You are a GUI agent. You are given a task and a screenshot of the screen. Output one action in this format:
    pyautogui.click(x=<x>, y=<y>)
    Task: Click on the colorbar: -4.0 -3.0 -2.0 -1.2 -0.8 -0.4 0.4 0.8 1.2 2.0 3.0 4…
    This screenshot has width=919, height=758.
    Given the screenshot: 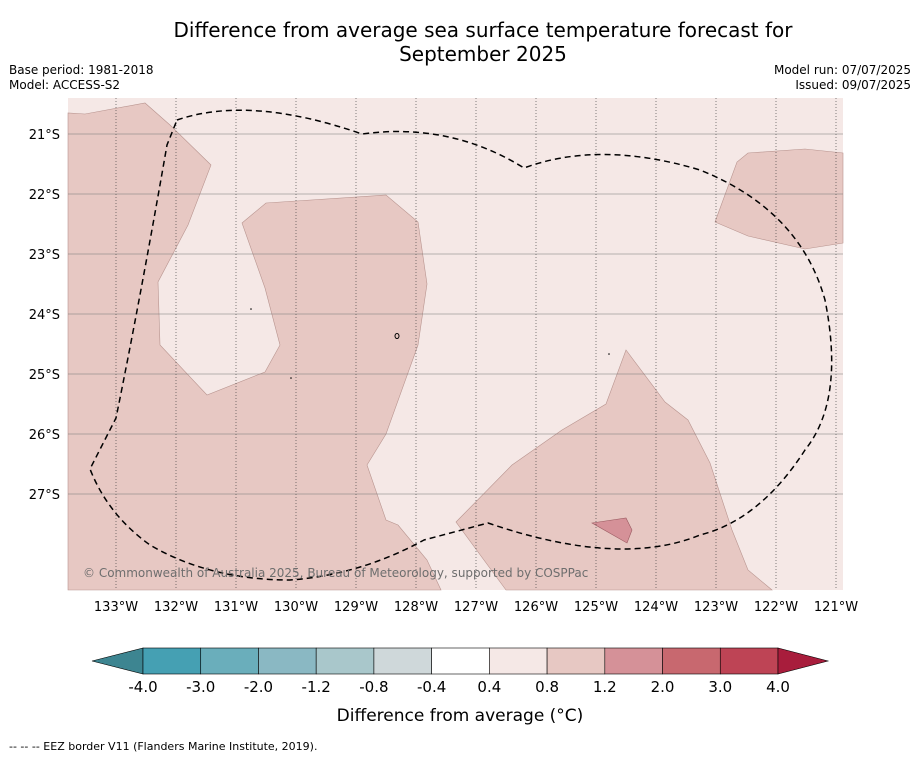 What is the action you would take?
    pyautogui.click(x=460, y=686)
    